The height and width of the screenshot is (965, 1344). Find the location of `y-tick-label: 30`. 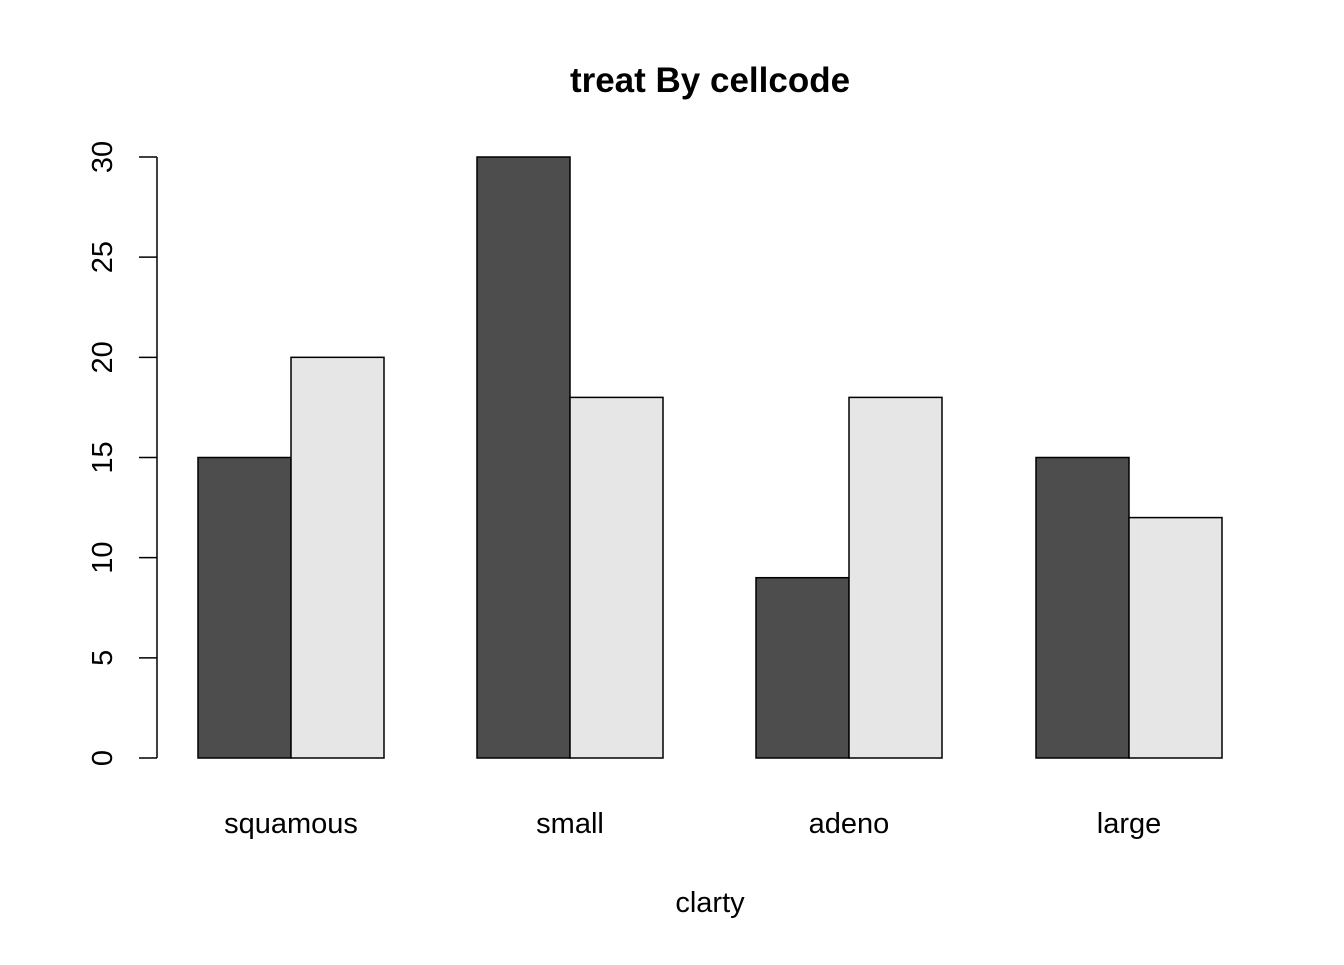

y-tick-label: 30 is located at coordinates (103, 157).